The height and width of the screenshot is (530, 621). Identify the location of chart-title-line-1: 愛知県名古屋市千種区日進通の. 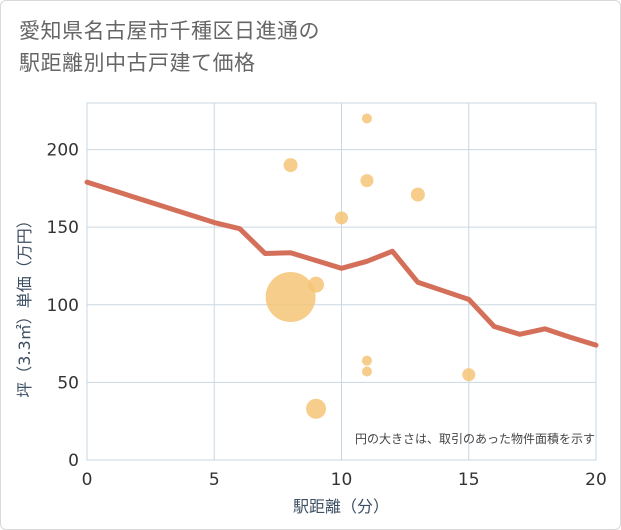
(169, 31).